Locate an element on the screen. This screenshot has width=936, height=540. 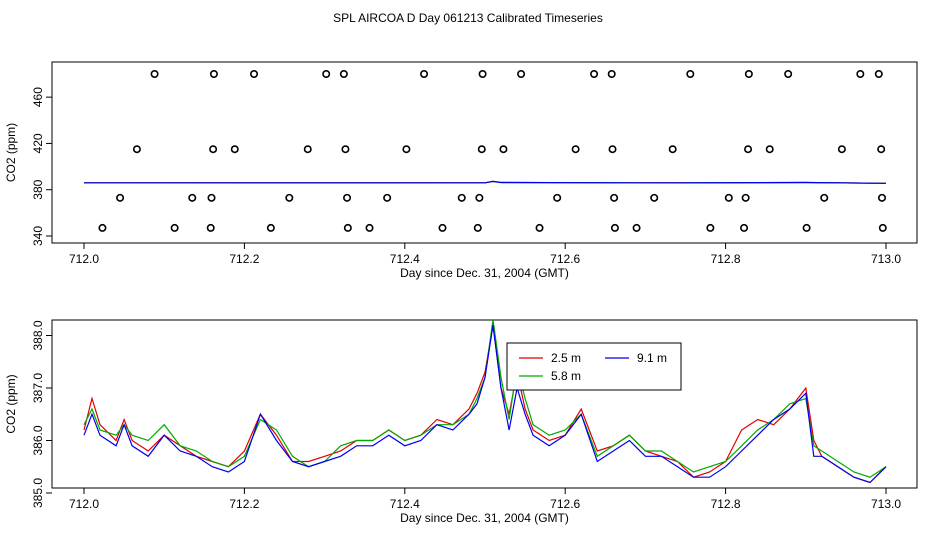
legend-label: 9.1 m is located at coordinates (652, 358).